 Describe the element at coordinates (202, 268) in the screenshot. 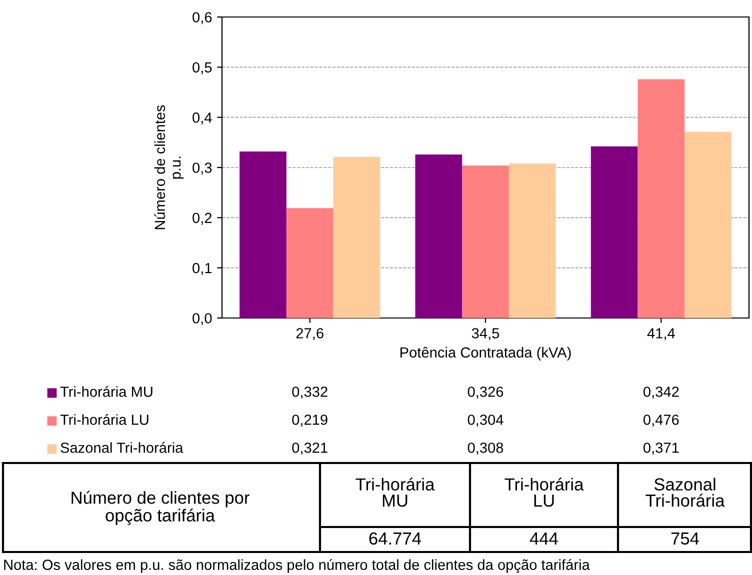

I see `y-tick-label: 0,1` at that location.